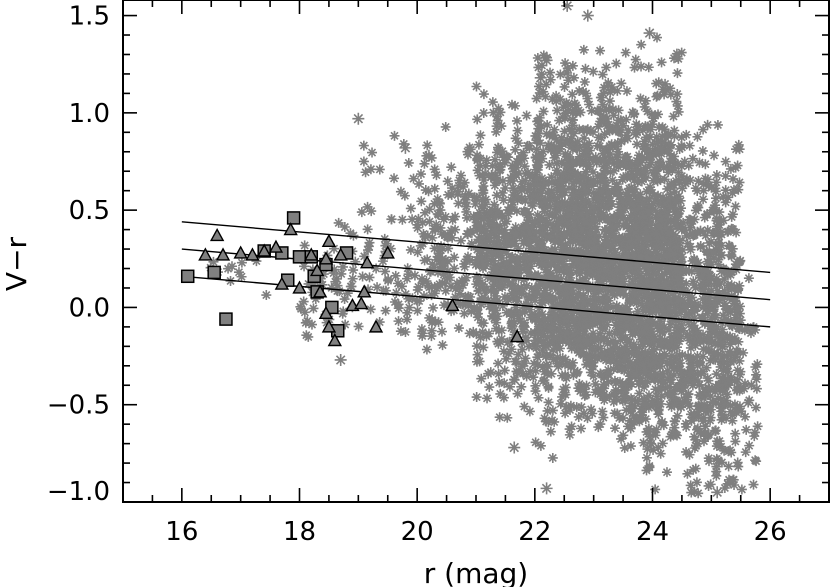 This screenshot has width=830, height=587. I want to click on y-axis-title: V−r, so click(16, 263).